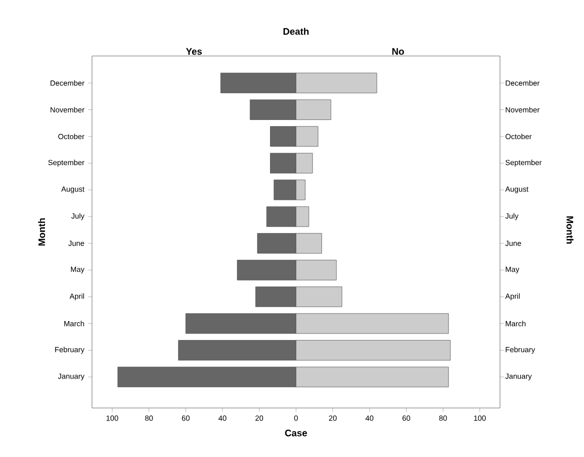 The image size is (584, 457). What do you see at coordinates (194, 51) in the screenshot?
I see `text: Yes` at bounding box center [194, 51].